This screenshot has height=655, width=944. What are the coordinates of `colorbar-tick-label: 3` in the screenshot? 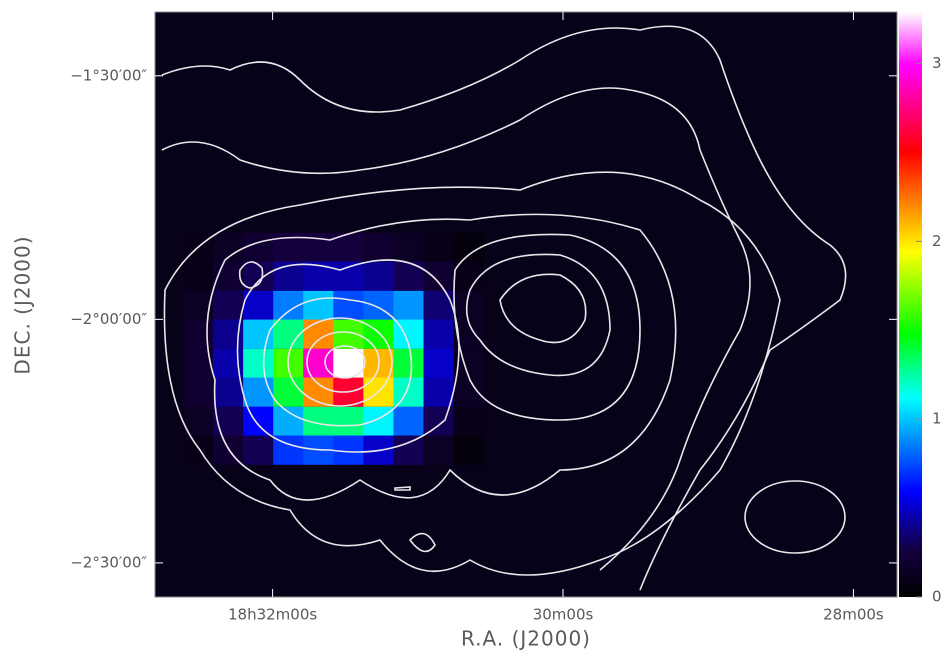 It's located at (937, 63).